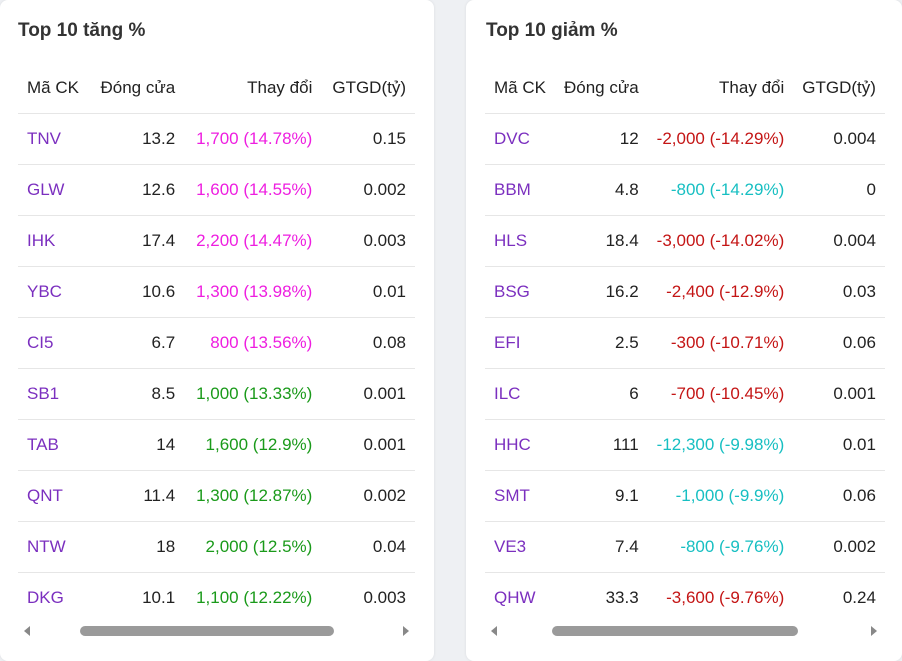 This screenshot has width=902, height=661. What do you see at coordinates (253, 343) in the screenshot?
I see `change-cell: 800 (13.56%)` at bounding box center [253, 343].